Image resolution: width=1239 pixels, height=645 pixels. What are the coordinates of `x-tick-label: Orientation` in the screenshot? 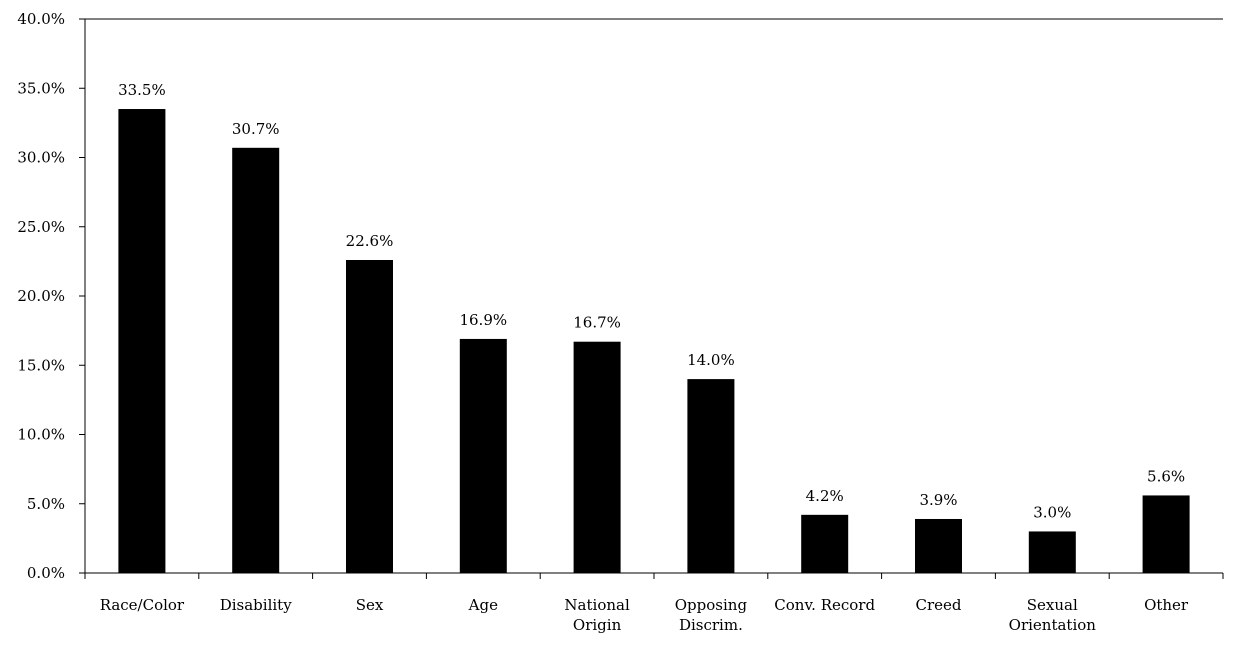 It's located at (1053, 625).